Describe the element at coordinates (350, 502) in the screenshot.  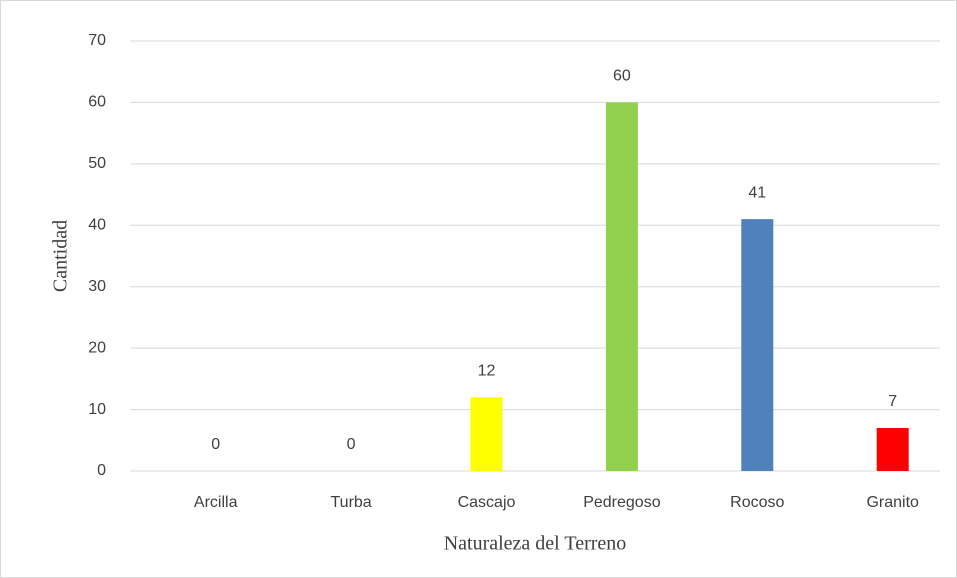
I see `x-tick-label: Turba` at that location.